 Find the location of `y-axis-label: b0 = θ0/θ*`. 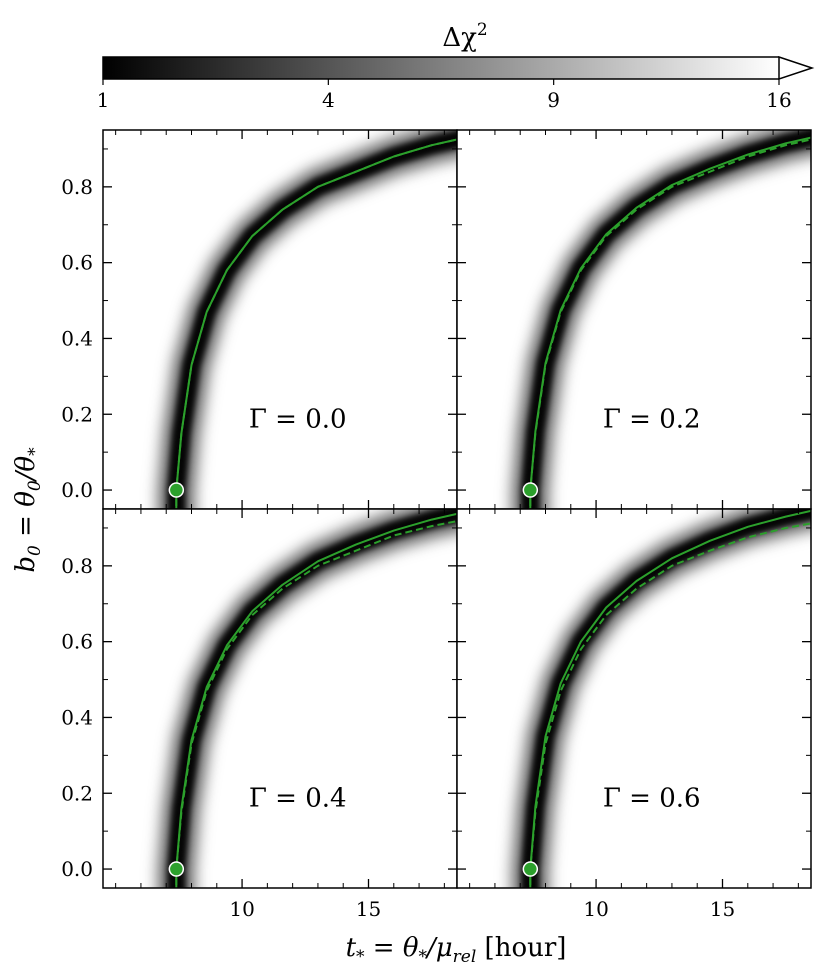

y-axis-label: b0 = θ0/θ* is located at coordinates (28, 510).